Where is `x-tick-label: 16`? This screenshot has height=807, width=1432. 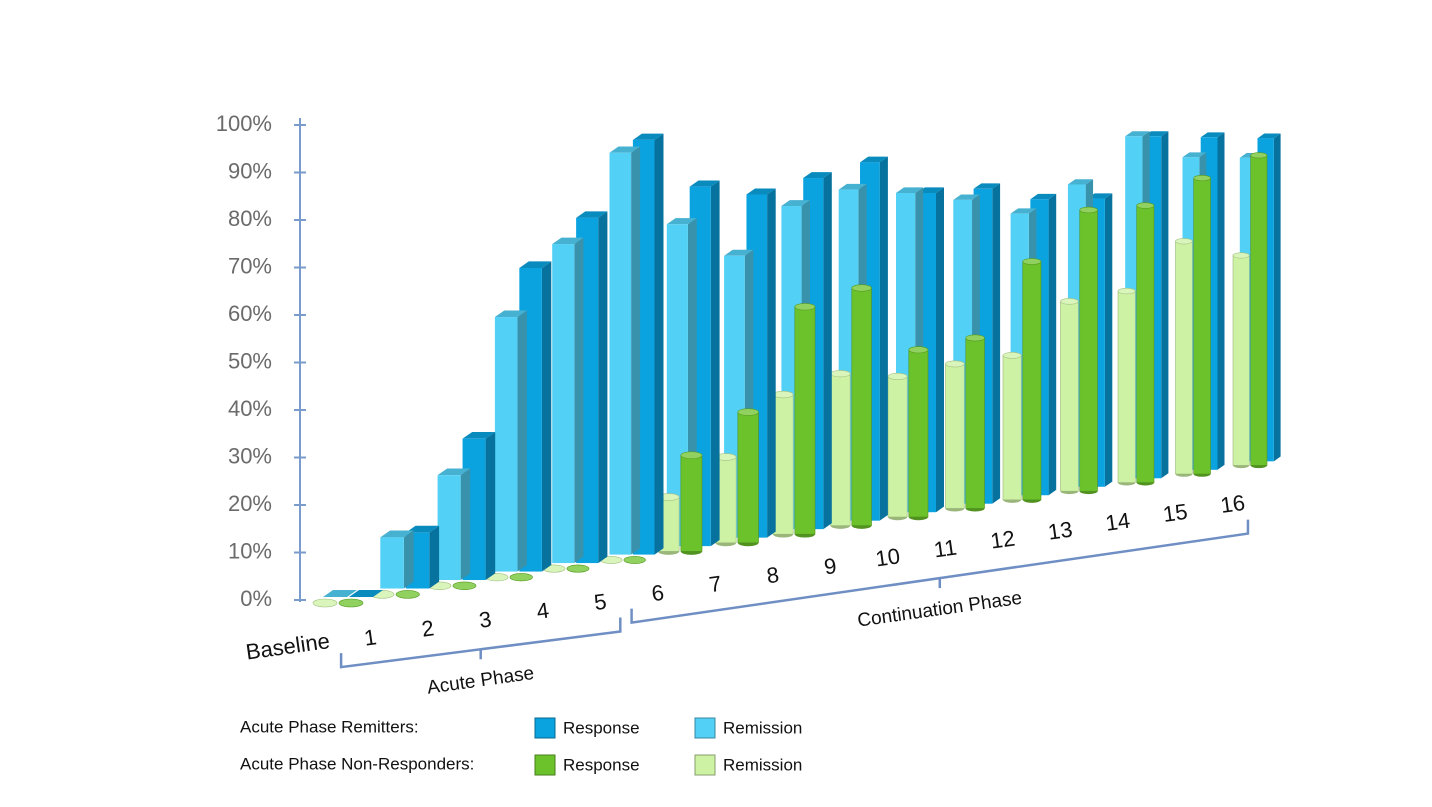
x-tick-label: 16 is located at coordinates (1233, 504).